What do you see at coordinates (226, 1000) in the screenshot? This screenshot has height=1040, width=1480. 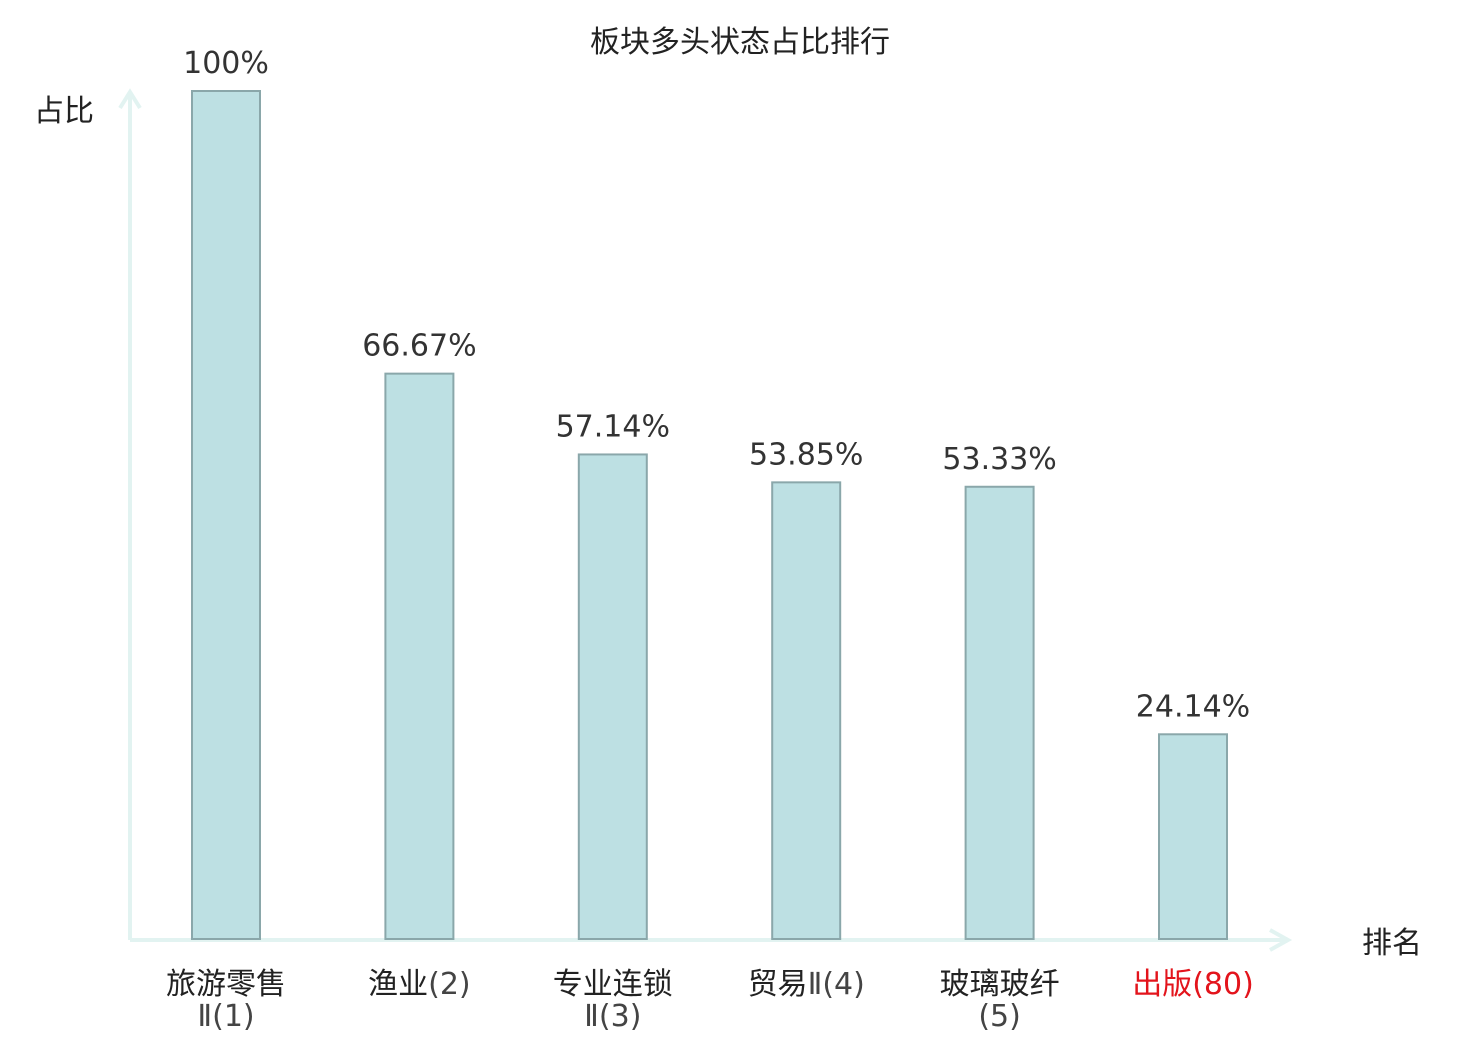 I see `category-label-1: 旅游零售 Ⅱ(1)` at bounding box center [226, 1000].